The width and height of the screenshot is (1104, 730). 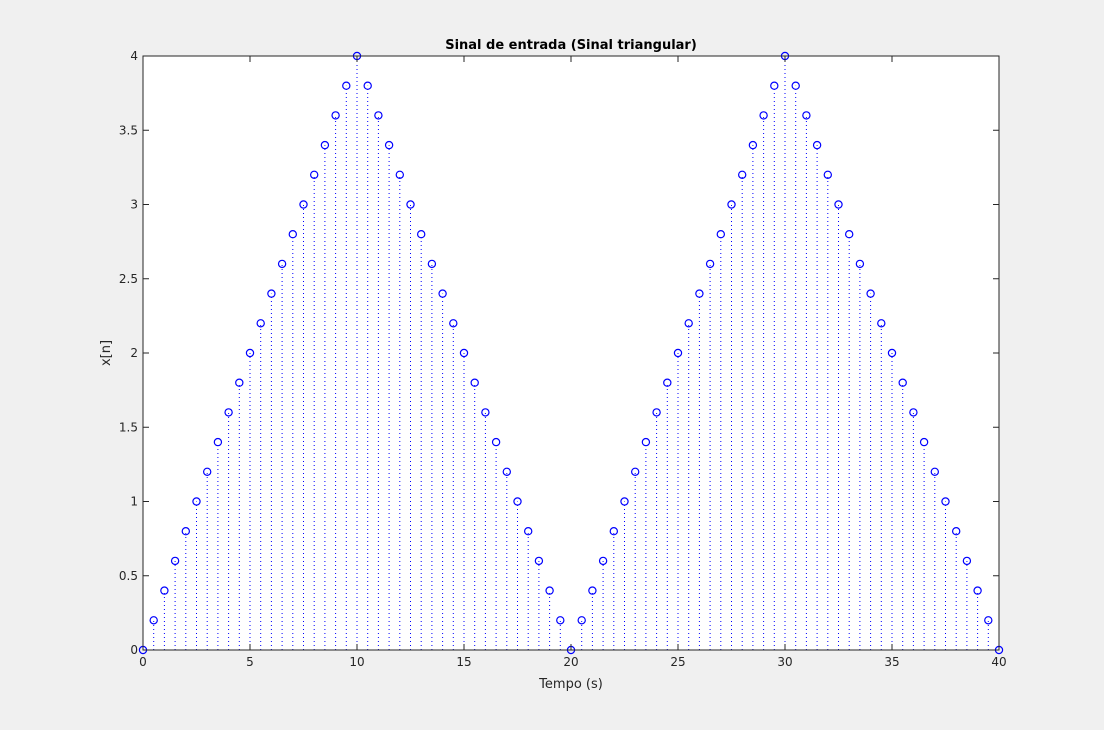 I want to click on y-tick-label: 0, so click(x=134, y=650).